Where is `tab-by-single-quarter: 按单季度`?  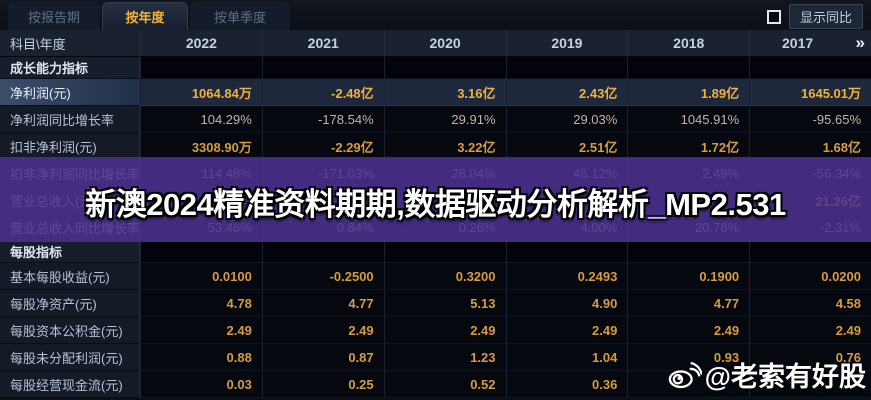
tab-by-single-quarter: 按单季度 is located at coordinates (240, 16).